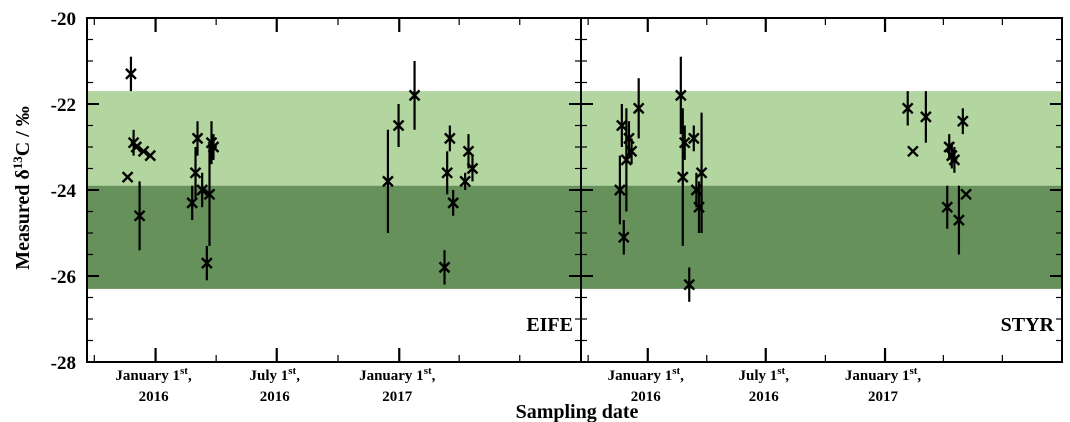 The width and height of the screenshot is (1070, 422). What do you see at coordinates (63, 363) in the screenshot?
I see `y-tick-label: -28` at bounding box center [63, 363].